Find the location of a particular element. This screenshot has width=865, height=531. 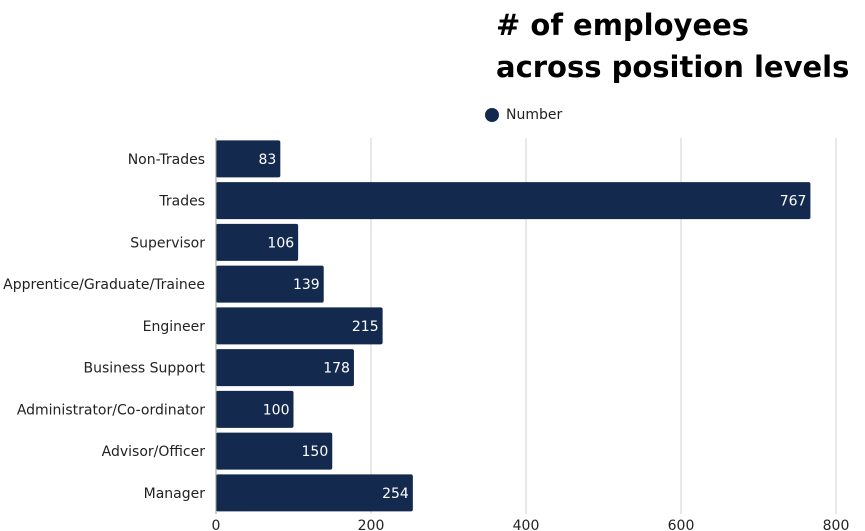

category-label-0: Non-Trades is located at coordinates (166, 160).